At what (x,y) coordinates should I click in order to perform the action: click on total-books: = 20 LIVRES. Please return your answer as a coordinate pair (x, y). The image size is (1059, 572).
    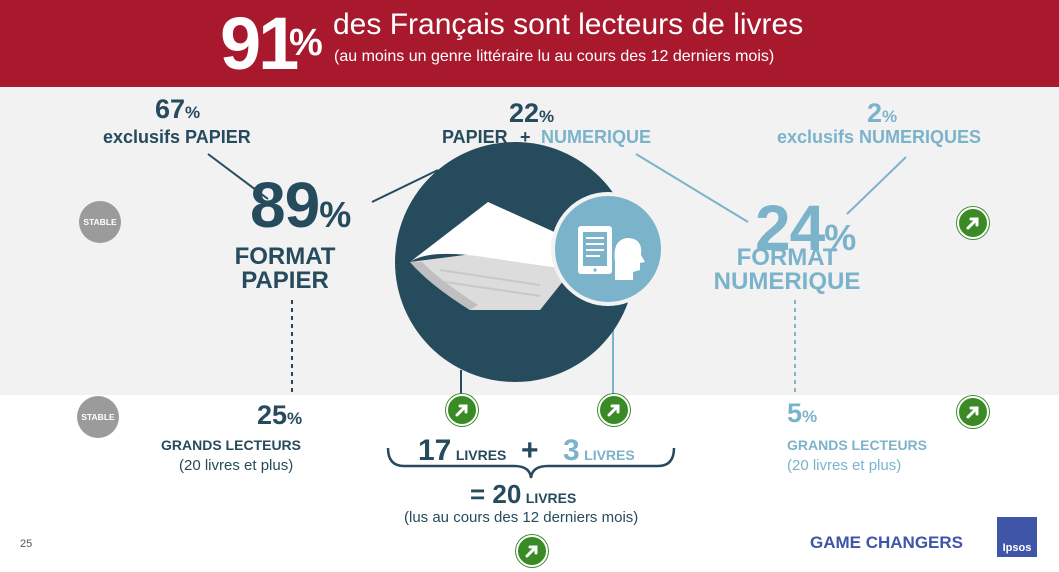
    Looking at the image, I should click on (523, 494).